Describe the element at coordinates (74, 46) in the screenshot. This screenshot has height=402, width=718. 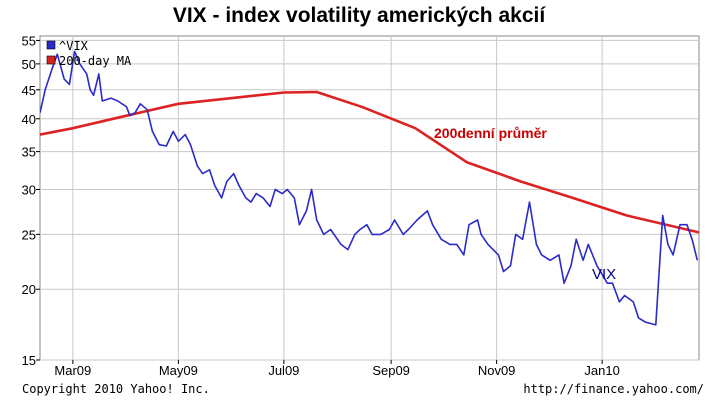
I see `legend-label: ^VIX` at that location.